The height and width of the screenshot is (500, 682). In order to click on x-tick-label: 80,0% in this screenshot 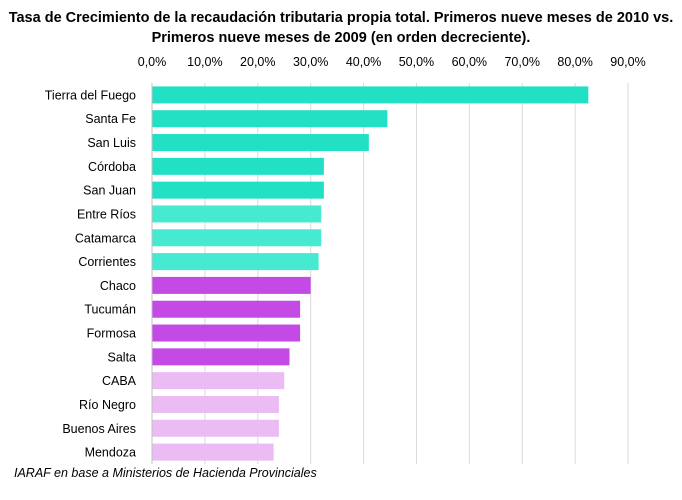, I will do `click(574, 62)`.